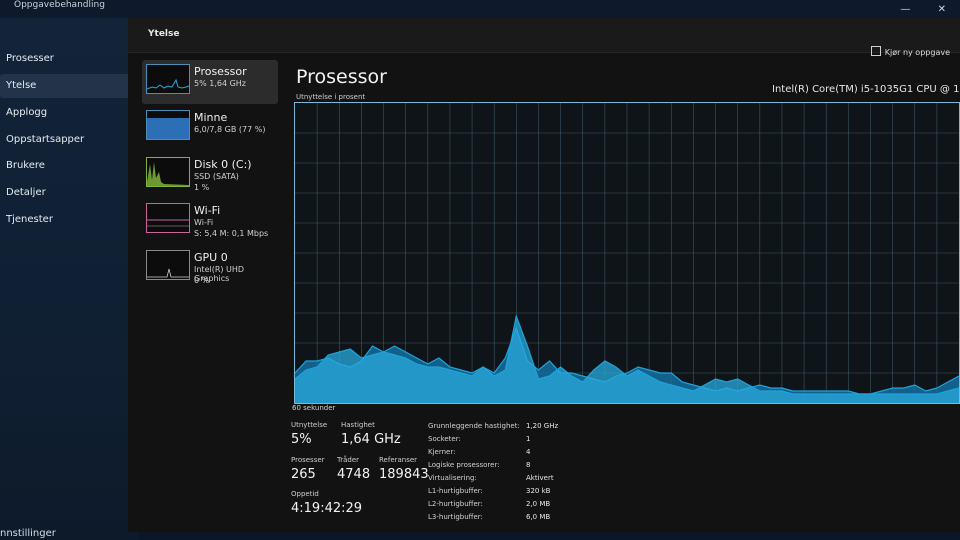  What do you see at coordinates (216, 176) in the screenshot?
I see `device-detail: SSD (SATA)` at bounding box center [216, 176].